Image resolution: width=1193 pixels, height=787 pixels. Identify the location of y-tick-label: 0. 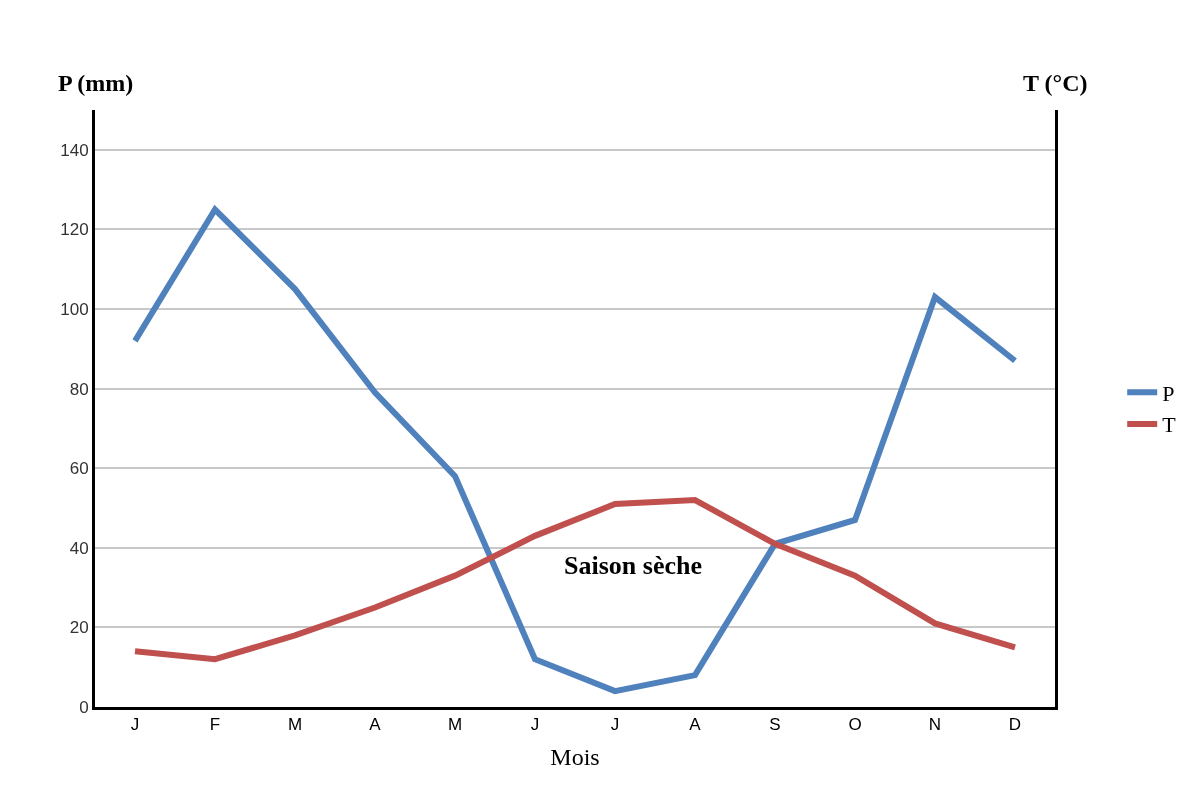
(84, 707).